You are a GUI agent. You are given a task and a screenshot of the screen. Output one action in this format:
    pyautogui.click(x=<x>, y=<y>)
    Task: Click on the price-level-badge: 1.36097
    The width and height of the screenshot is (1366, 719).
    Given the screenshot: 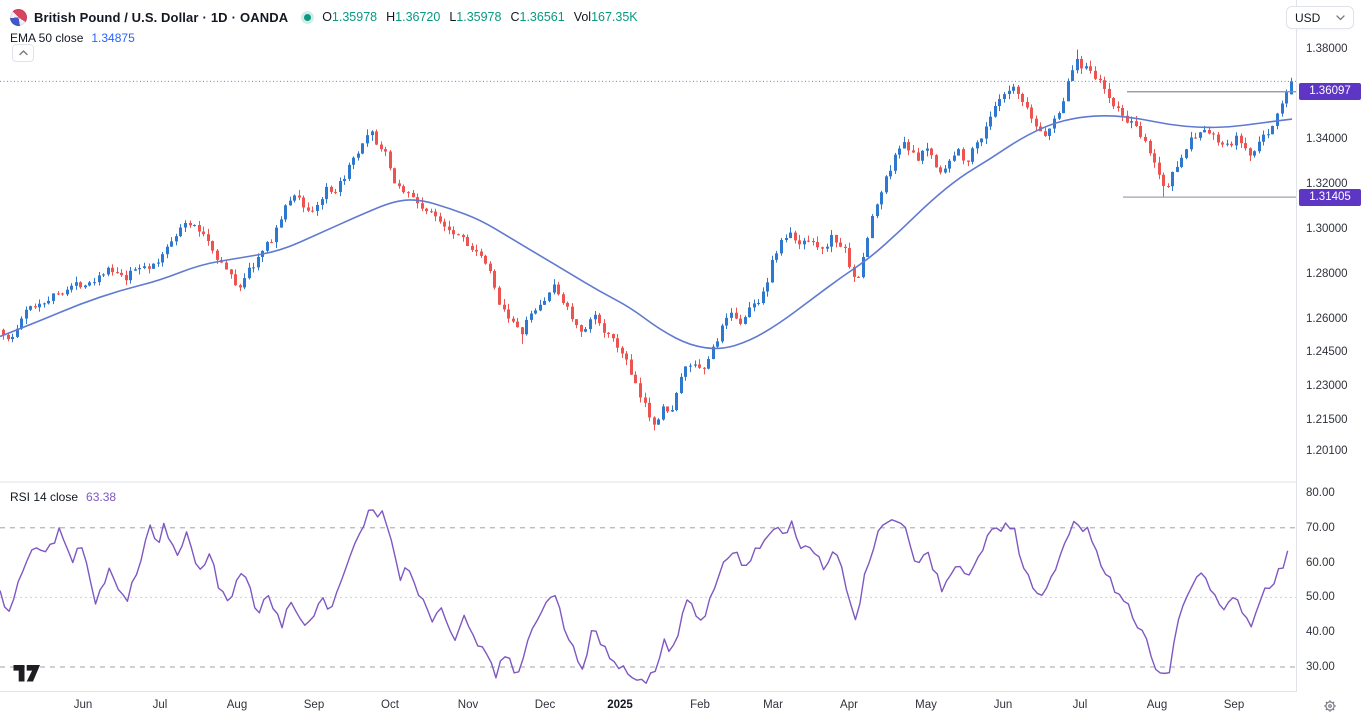 What is the action you would take?
    pyautogui.click(x=1330, y=92)
    